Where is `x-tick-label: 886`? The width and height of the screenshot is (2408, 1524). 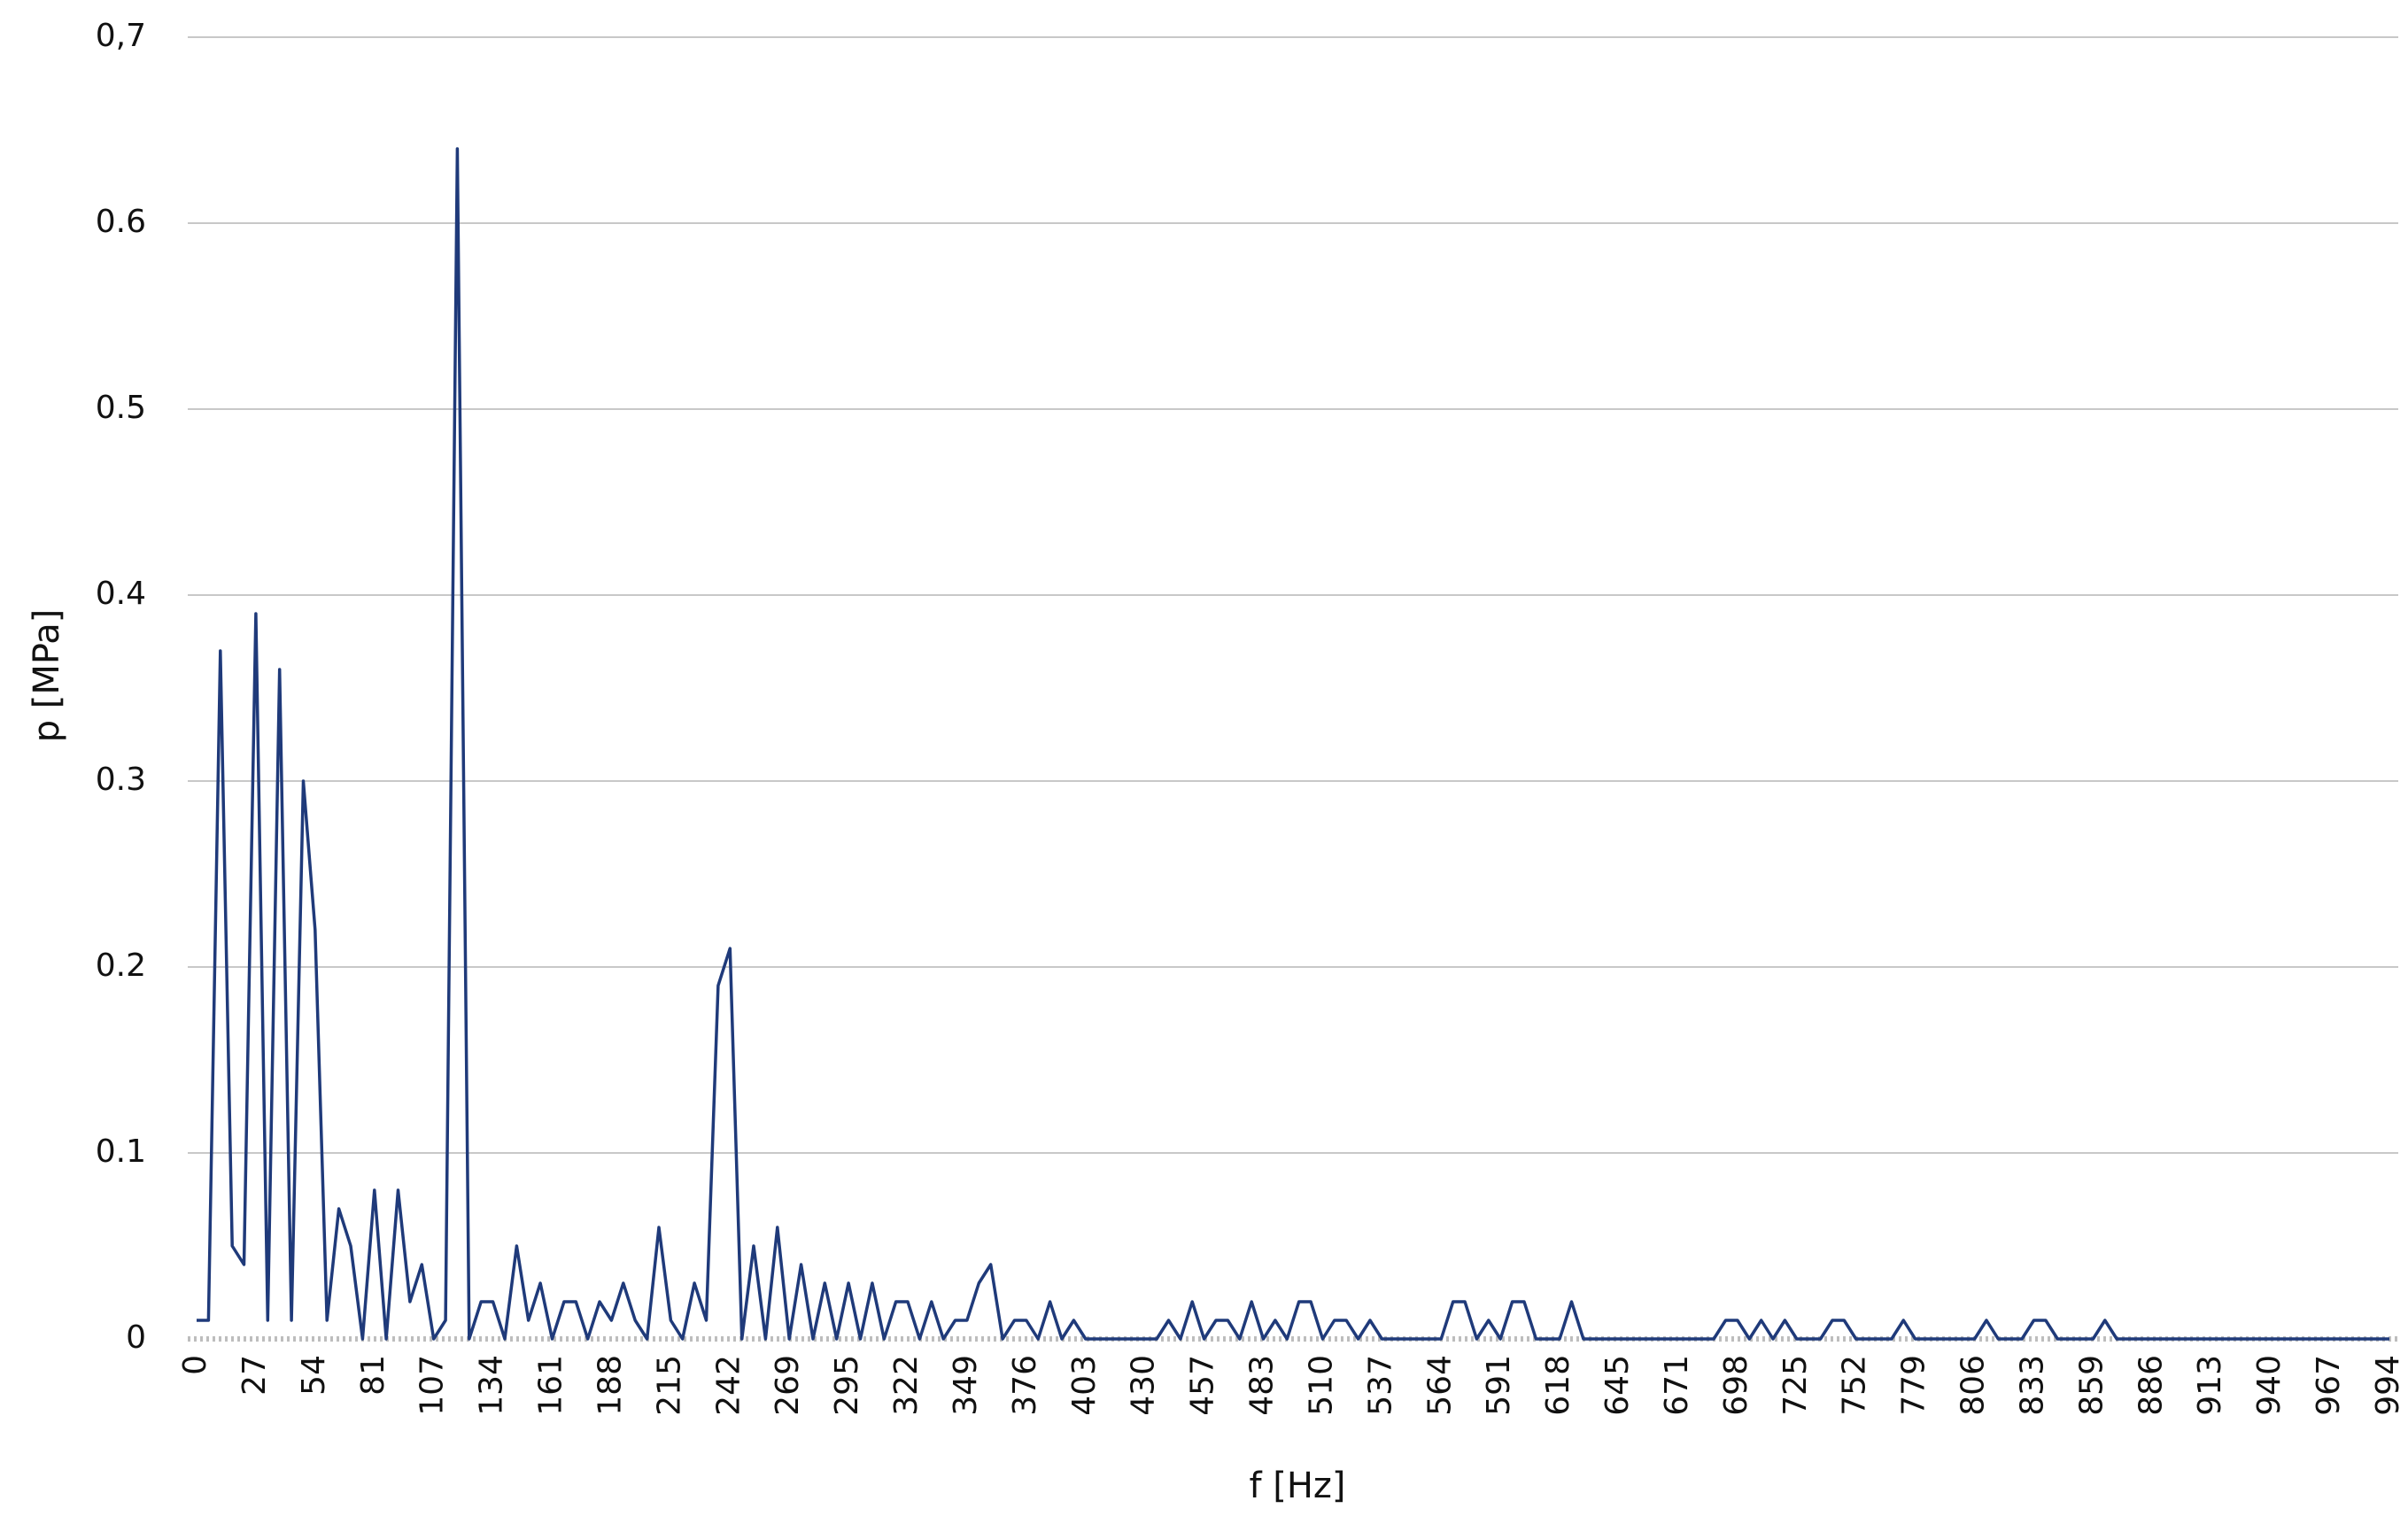 x-tick-label: 886 is located at coordinates (2151, 1385).